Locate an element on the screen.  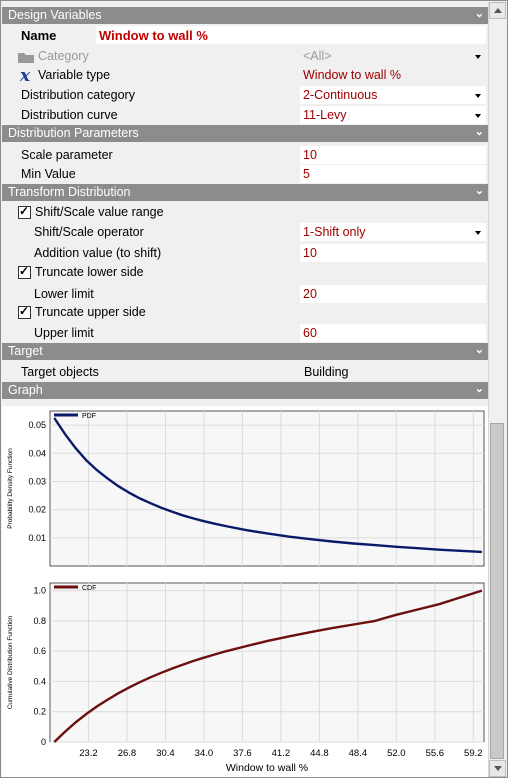
distribution-category-dropdown: 2-Continuous is located at coordinates (393, 95).